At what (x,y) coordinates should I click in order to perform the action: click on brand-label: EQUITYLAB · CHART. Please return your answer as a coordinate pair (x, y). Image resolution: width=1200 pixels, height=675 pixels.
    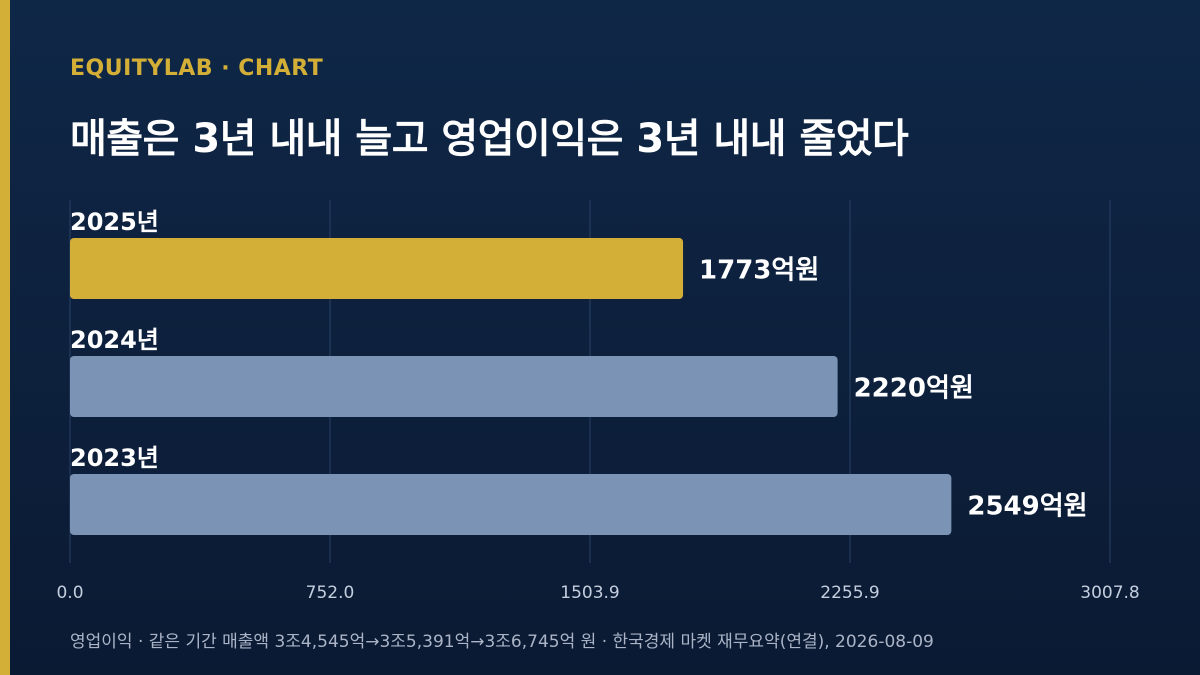
    Looking at the image, I should click on (197, 68).